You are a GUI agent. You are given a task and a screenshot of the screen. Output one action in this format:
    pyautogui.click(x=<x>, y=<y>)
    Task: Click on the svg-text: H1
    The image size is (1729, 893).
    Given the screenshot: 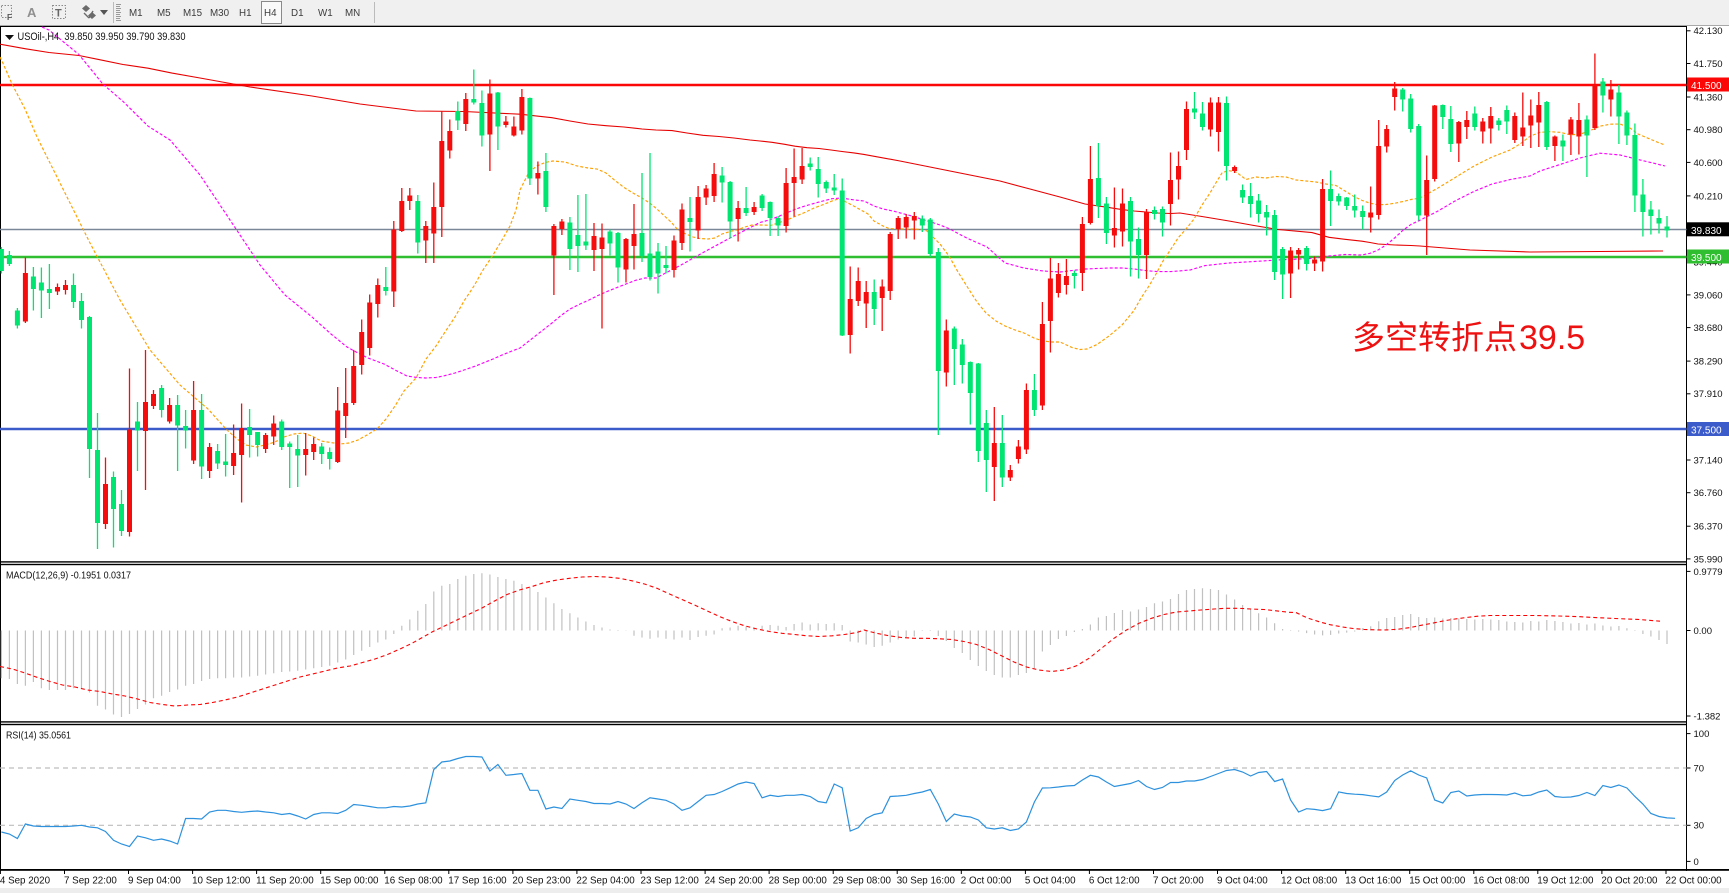 What is the action you would take?
    pyautogui.click(x=245, y=13)
    